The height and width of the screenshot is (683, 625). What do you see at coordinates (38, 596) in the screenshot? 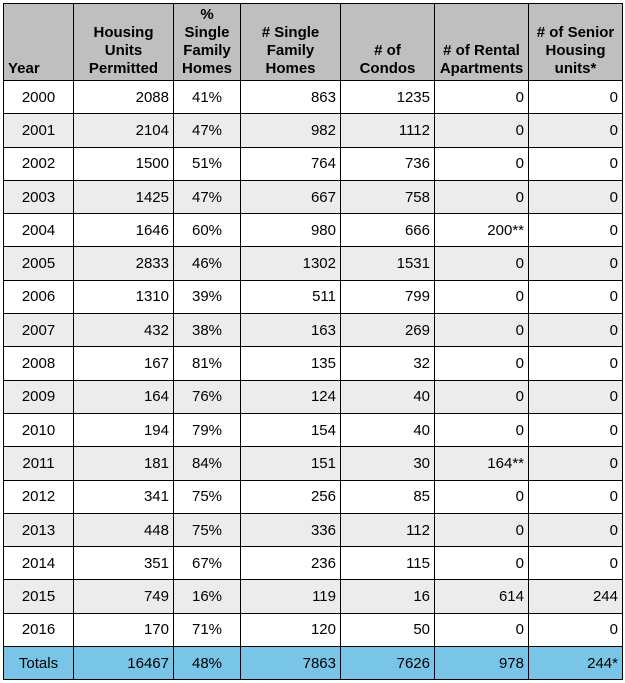
I see `cell-year: 2015` at bounding box center [38, 596].